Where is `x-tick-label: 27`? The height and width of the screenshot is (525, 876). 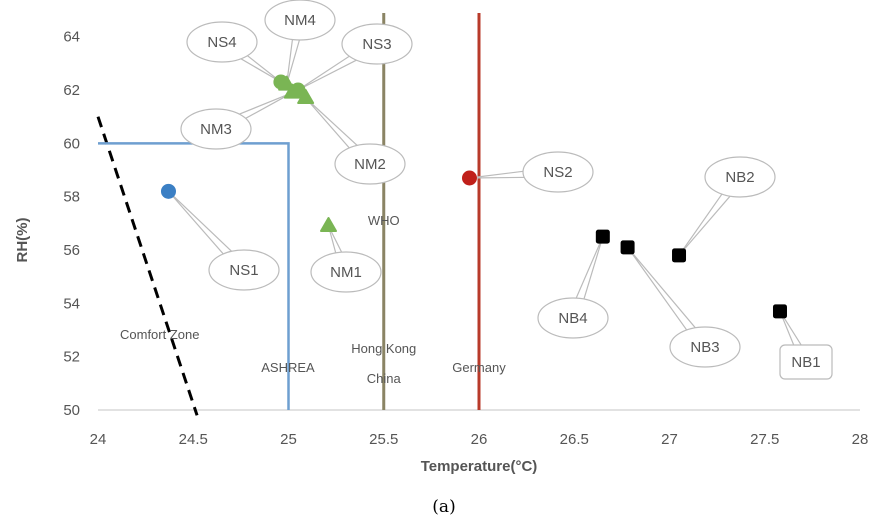
x-tick-label: 27 is located at coordinates (669, 439).